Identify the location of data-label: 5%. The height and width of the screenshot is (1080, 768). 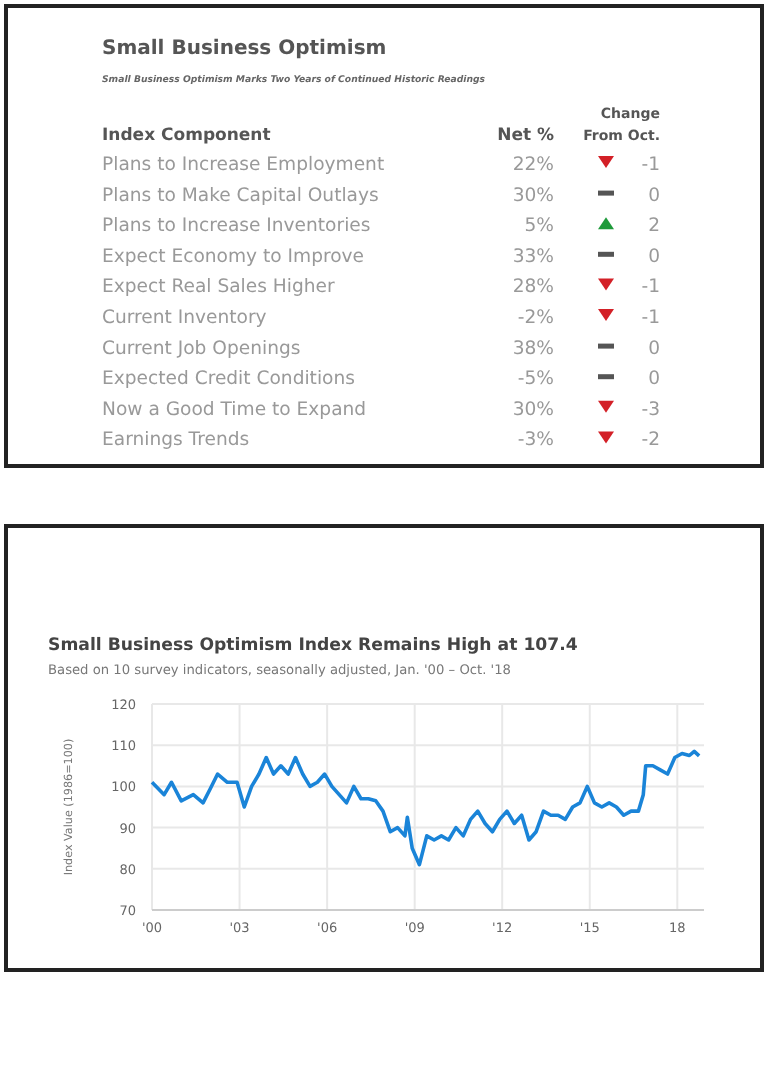
(539, 226).